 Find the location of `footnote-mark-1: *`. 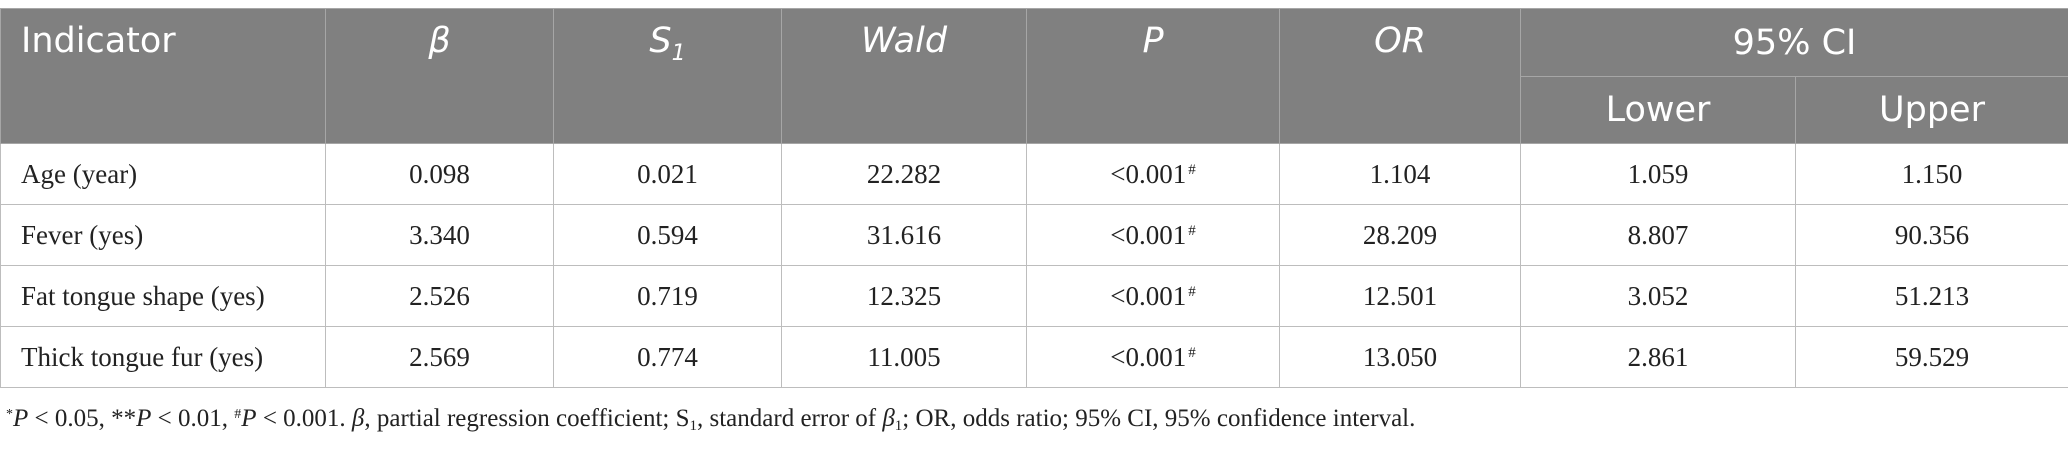

footnote-mark-1: * is located at coordinates (9, 414).